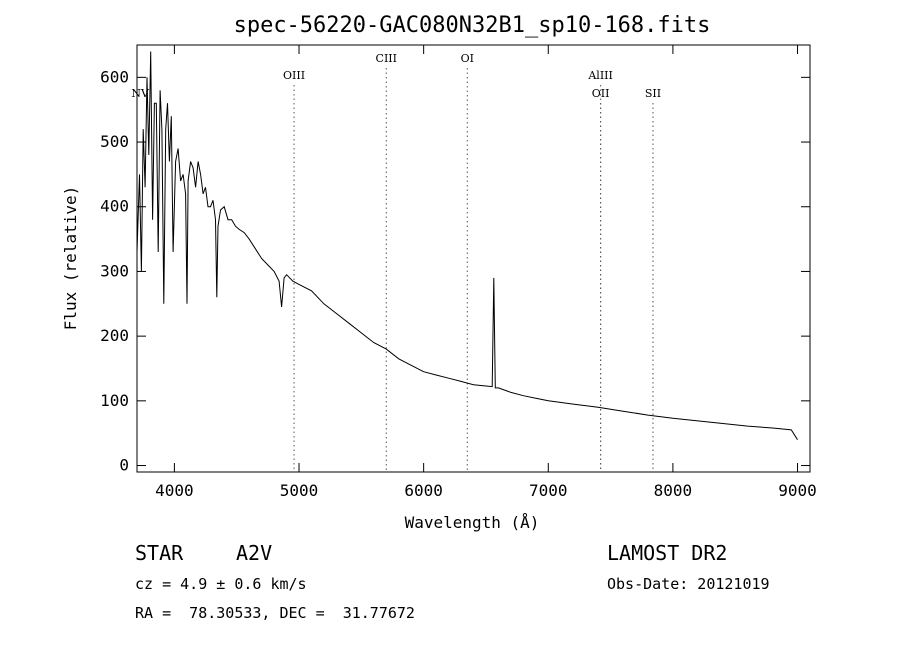  I want to click on line-annotation-label: OI, so click(467, 58).